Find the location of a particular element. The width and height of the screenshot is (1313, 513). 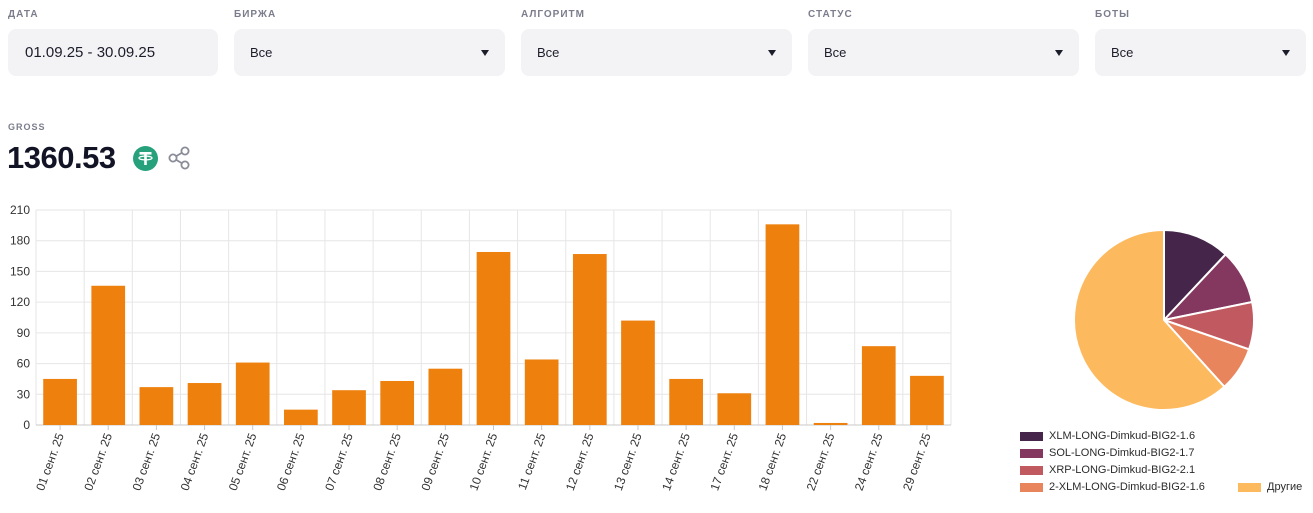

legend-item: XLM-LONG-Dimkud-BIG2-1.6 is located at coordinates (1107, 436).